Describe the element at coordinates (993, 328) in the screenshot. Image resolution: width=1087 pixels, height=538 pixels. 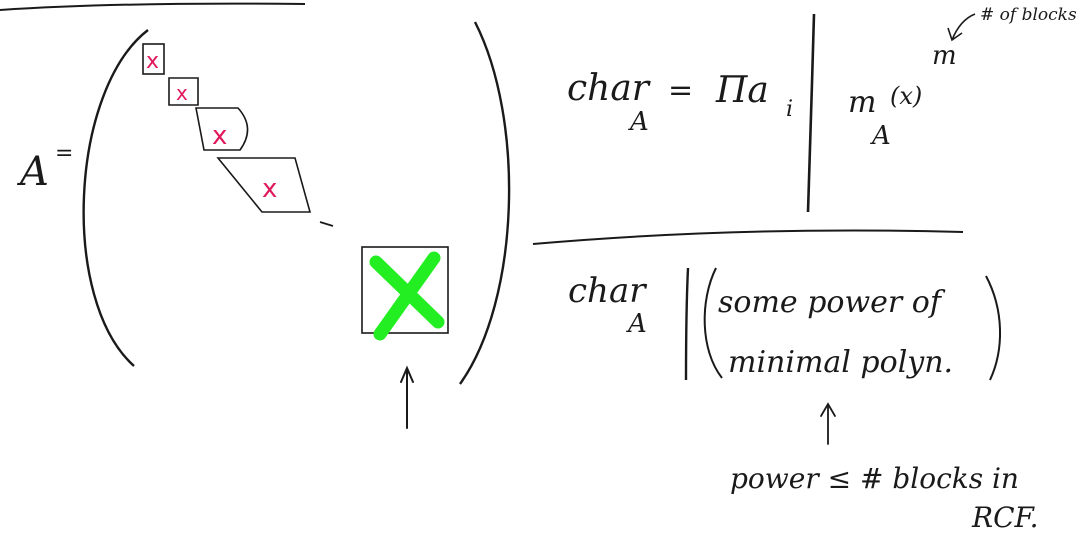
I see `close-paren-bottom` at that location.